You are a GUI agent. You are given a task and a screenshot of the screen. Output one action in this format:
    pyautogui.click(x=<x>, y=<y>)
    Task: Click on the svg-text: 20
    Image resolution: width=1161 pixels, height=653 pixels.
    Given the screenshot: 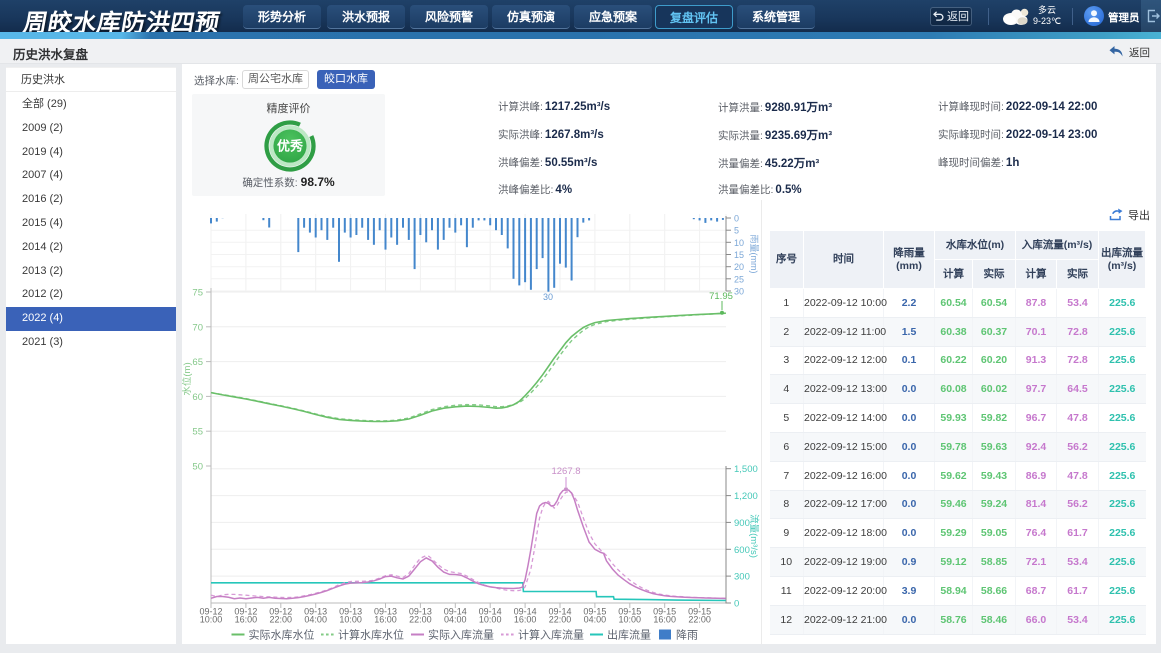 What is the action you would take?
    pyautogui.click(x=739, y=267)
    